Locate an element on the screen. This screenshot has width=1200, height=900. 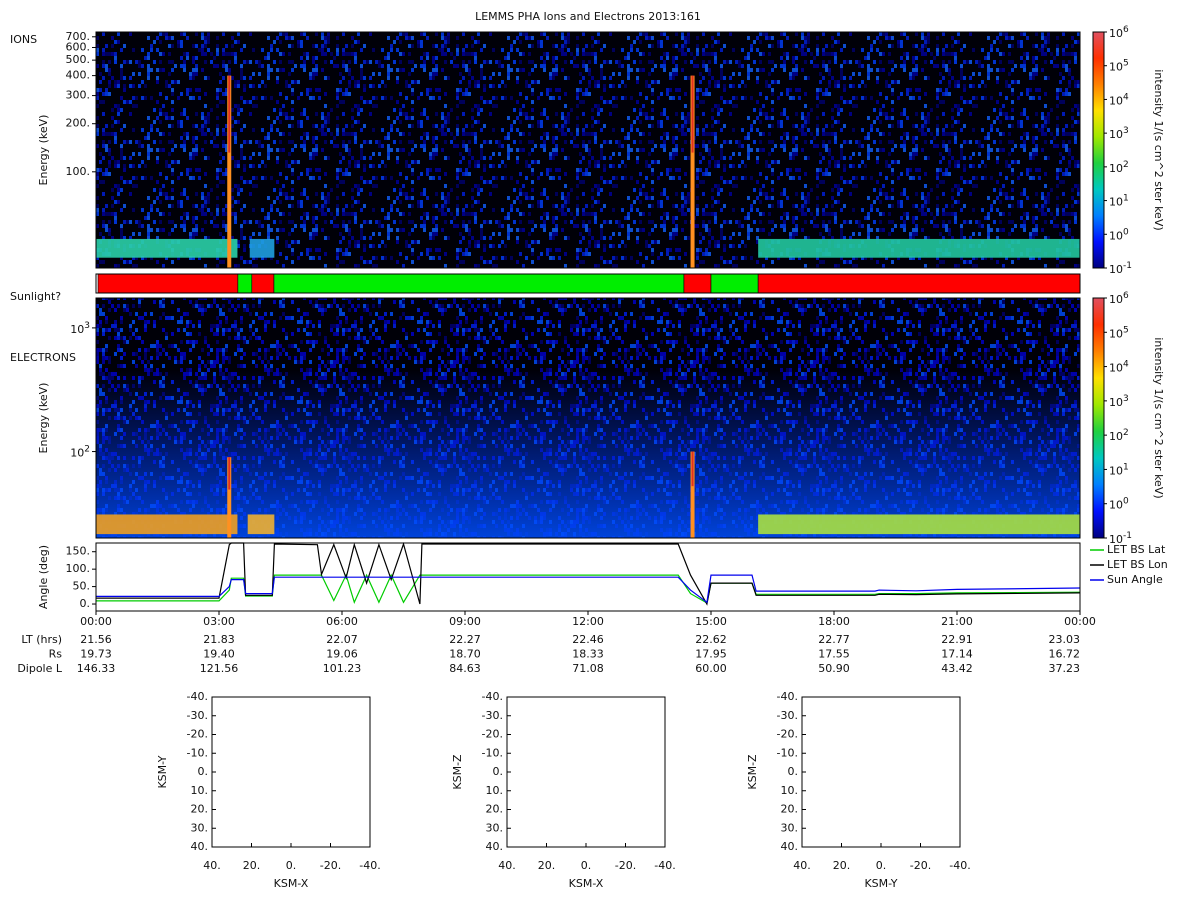
ephemeris-value: 146.33 is located at coordinates (96, 668).